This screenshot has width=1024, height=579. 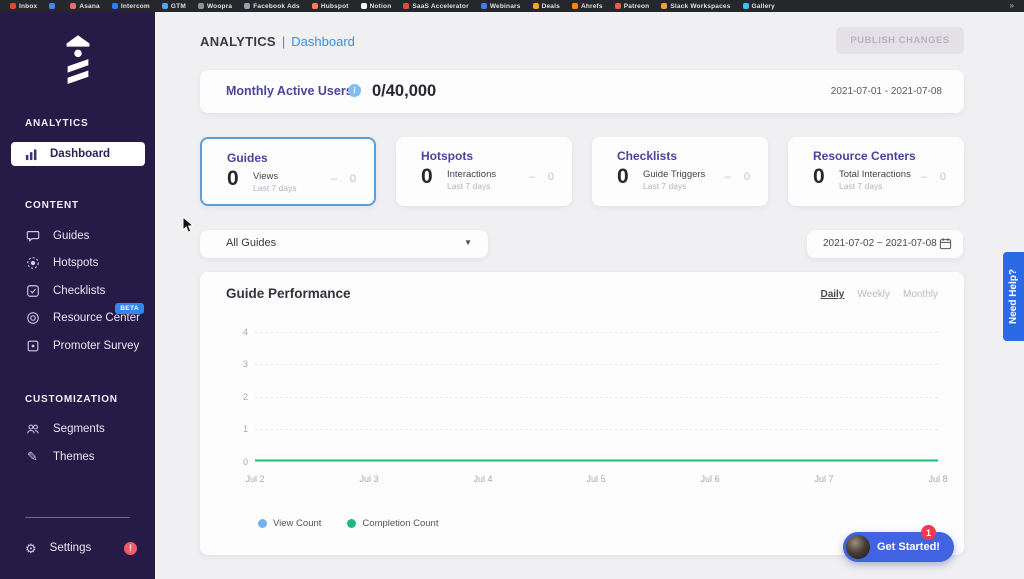 What do you see at coordinates (245, 364) in the screenshot?
I see `y-axis-tick: 3` at bounding box center [245, 364].